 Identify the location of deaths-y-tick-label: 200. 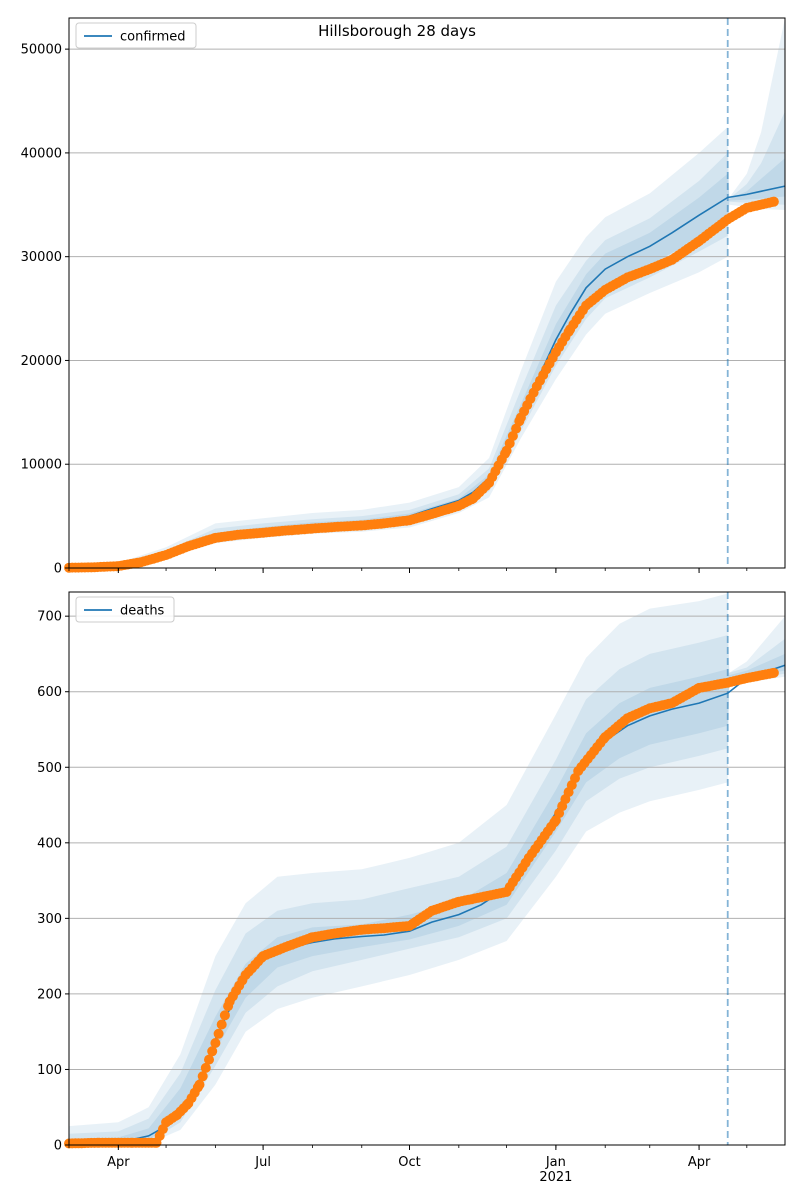
(49, 994).